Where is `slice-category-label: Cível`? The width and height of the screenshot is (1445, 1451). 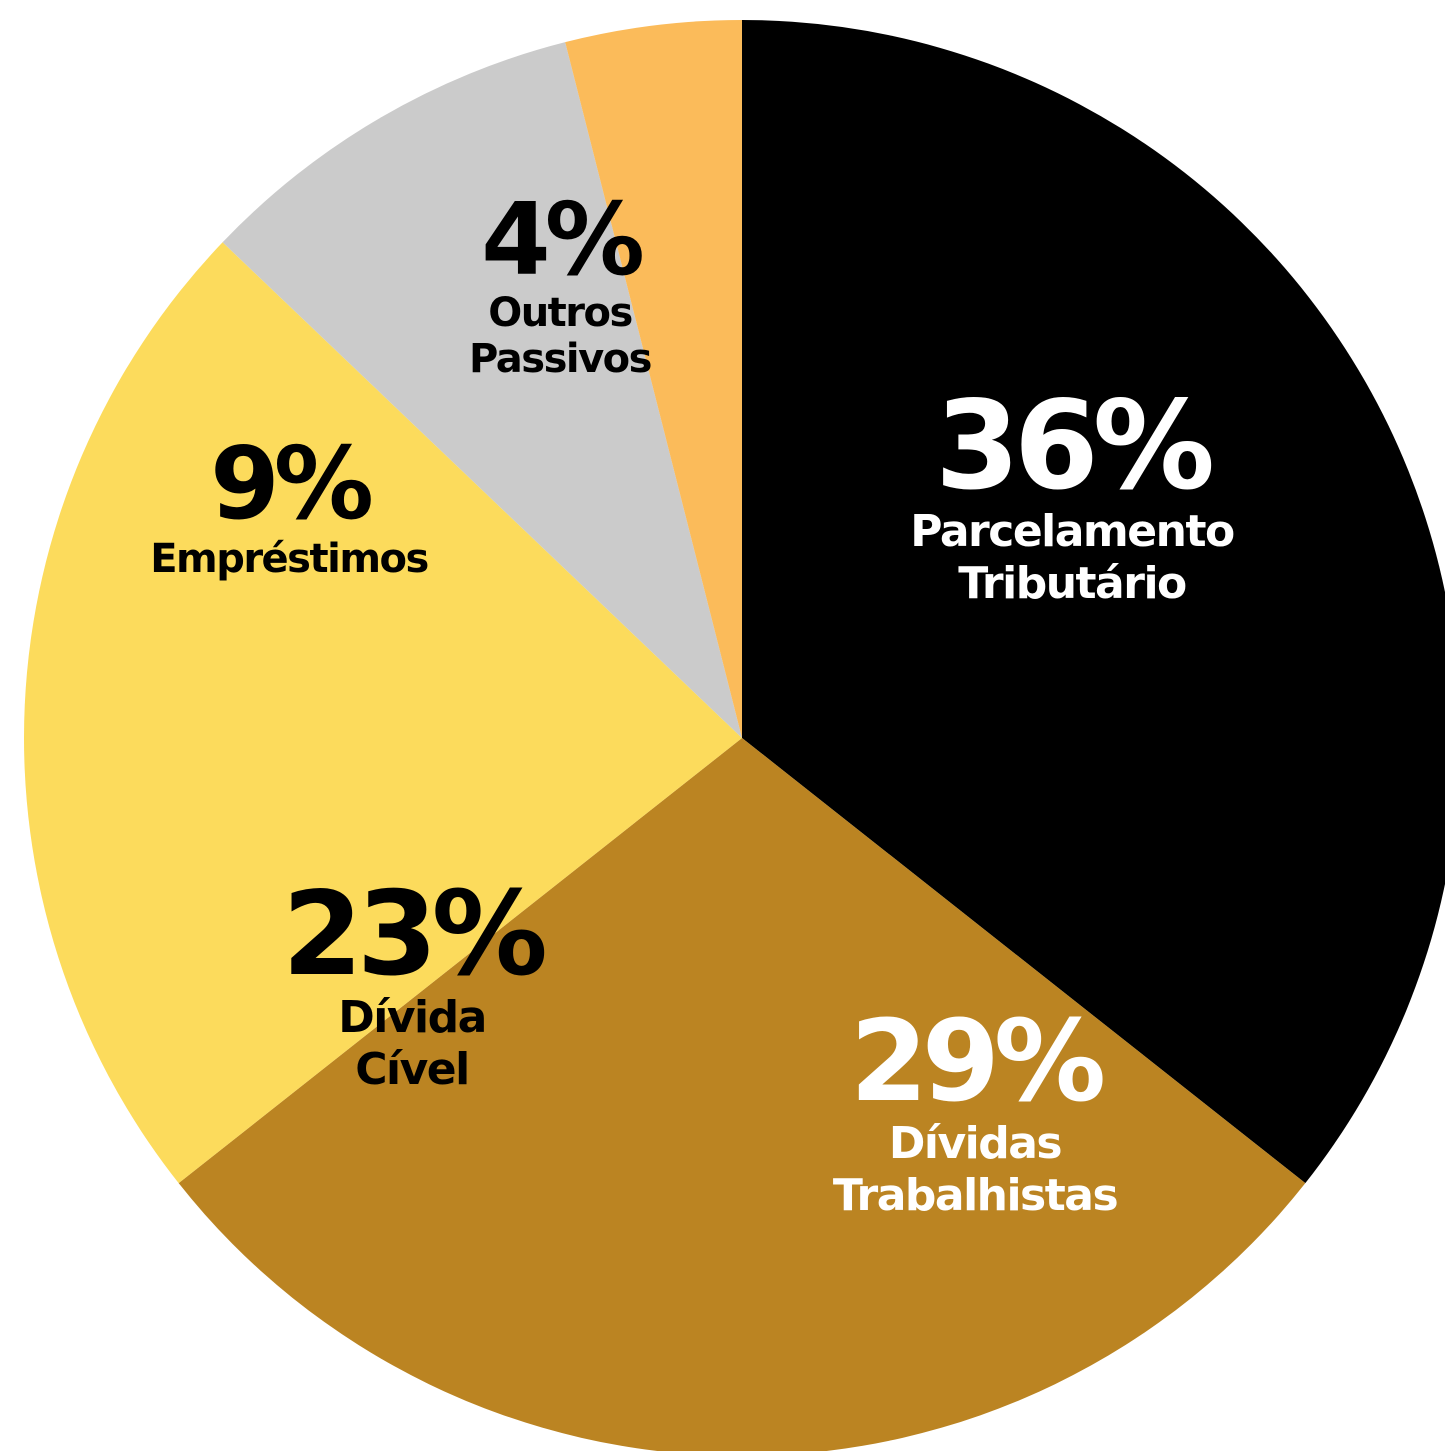 slice-category-label: Cível is located at coordinates (411, 1069).